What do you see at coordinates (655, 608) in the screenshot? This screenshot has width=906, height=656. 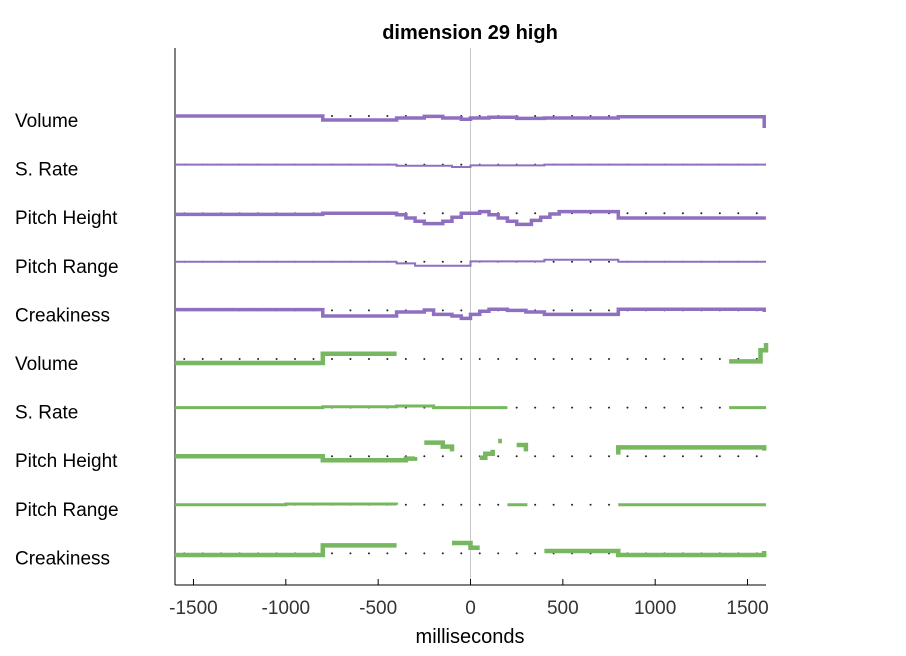 I see `x-tick-label: 1000` at bounding box center [655, 608].